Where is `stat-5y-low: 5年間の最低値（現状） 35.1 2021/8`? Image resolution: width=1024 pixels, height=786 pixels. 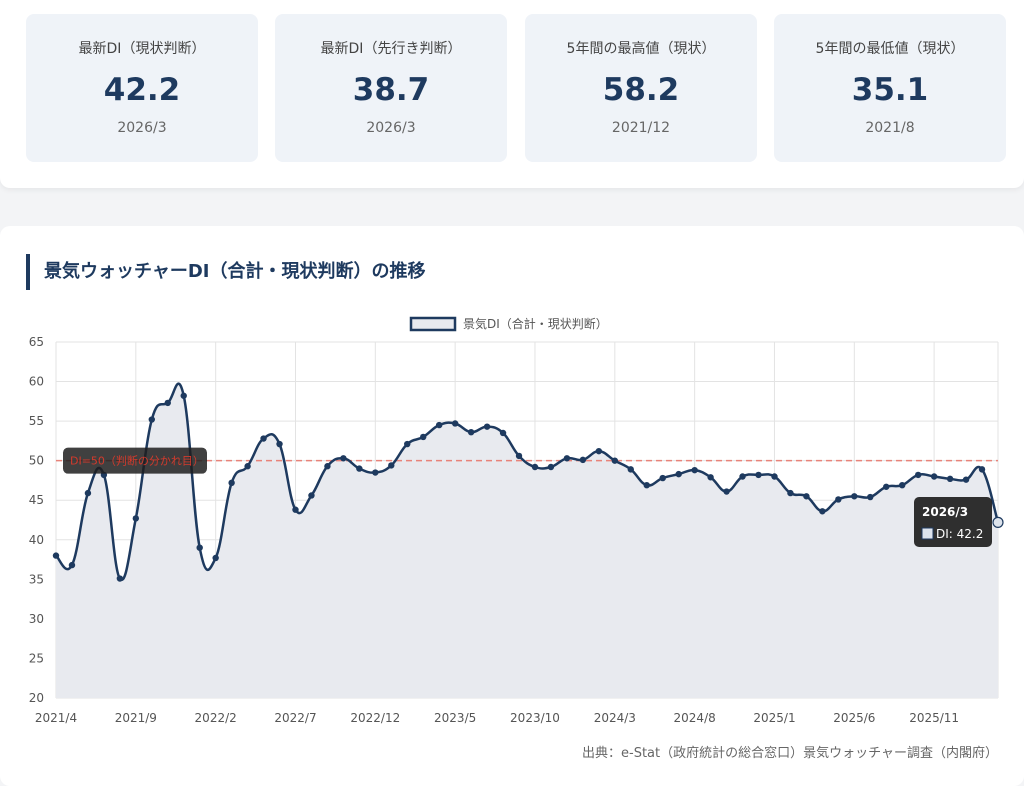
stat-5y-low: 5年間の最低値（現状） 35.1 2021/8 is located at coordinates (890, 88).